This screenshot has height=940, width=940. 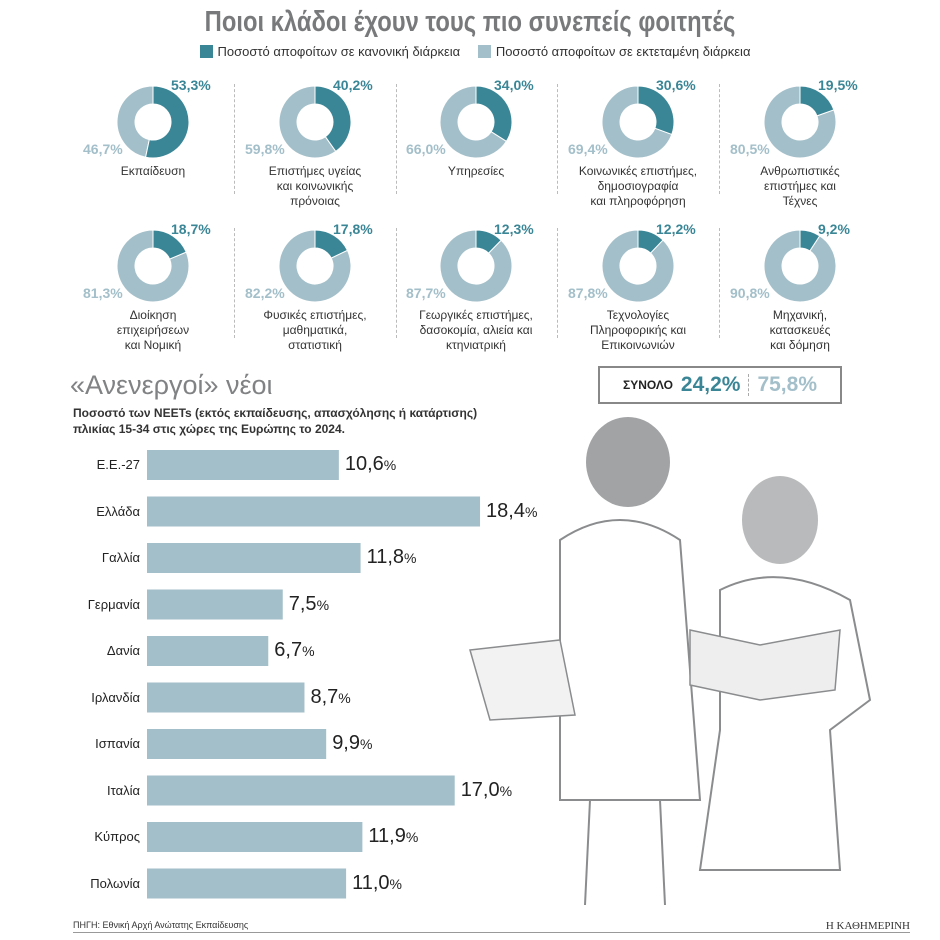 What do you see at coordinates (834, 229) in the screenshot?
I see `donut-label-normal: 9,2%` at bounding box center [834, 229].